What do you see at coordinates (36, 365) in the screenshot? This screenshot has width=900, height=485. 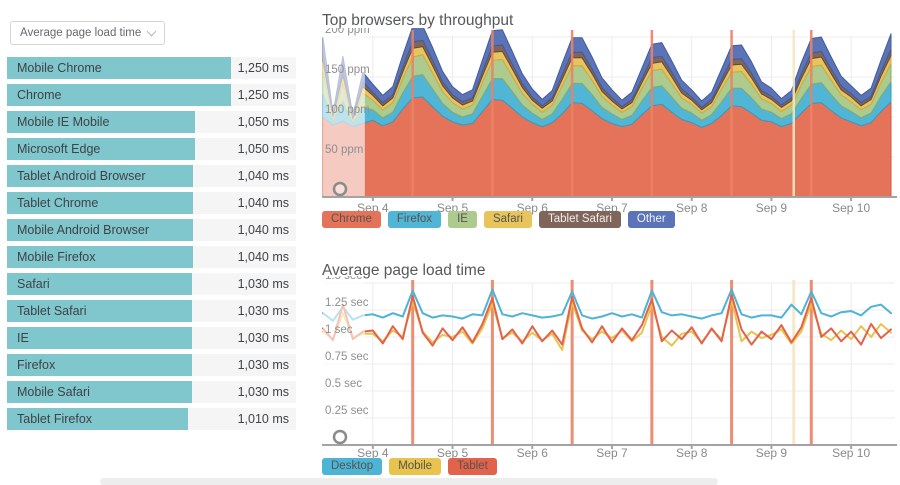 I see `bar-label: Firefox` at bounding box center [36, 365].